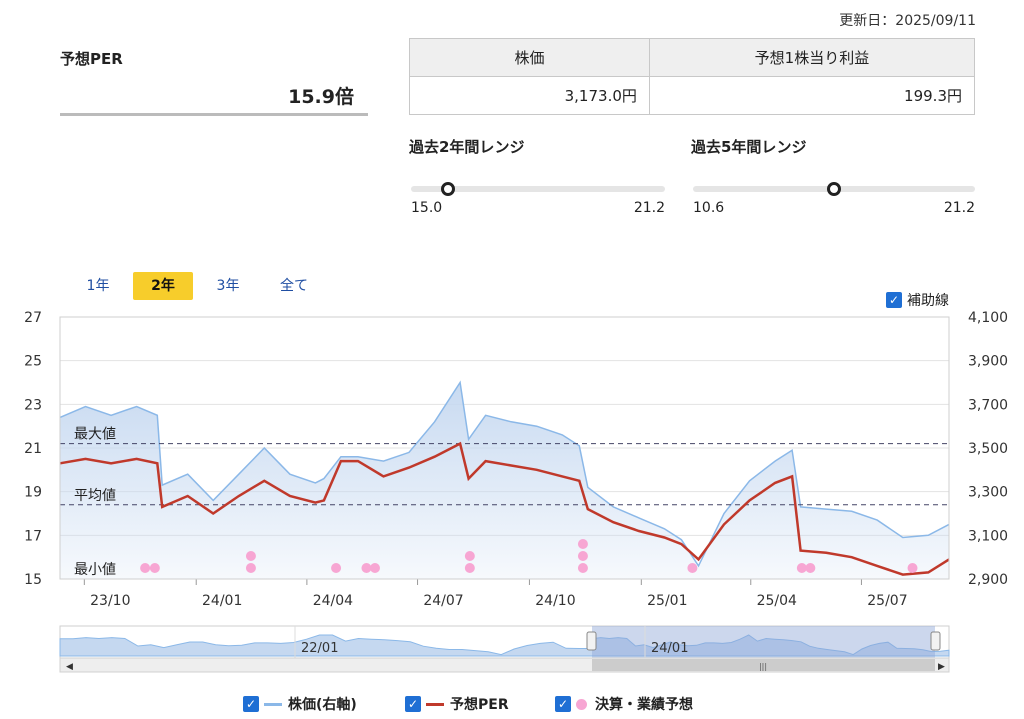 This screenshot has width=1024, height=719. Describe the element at coordinates (163, 286) in the screenshot. I see `tab-2year: 2年` at that location.